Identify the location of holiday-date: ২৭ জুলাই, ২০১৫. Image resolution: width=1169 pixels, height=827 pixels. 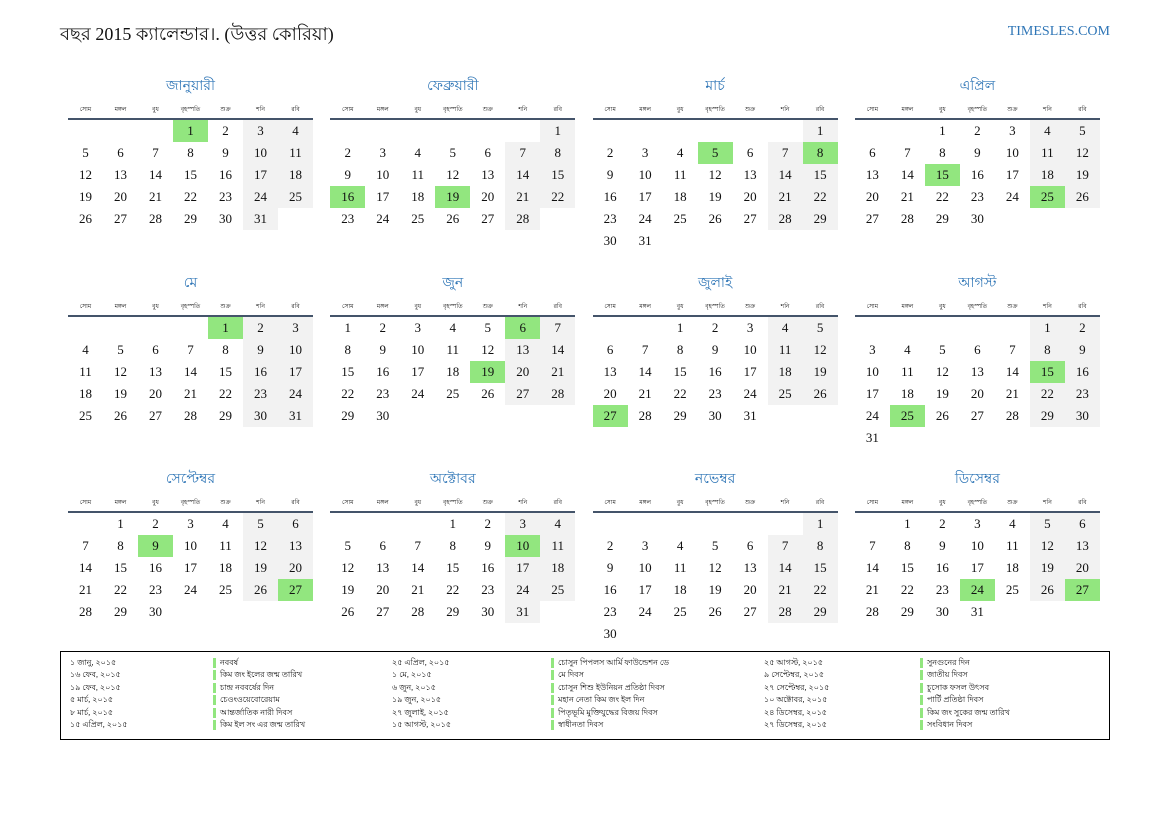
(420, 712).